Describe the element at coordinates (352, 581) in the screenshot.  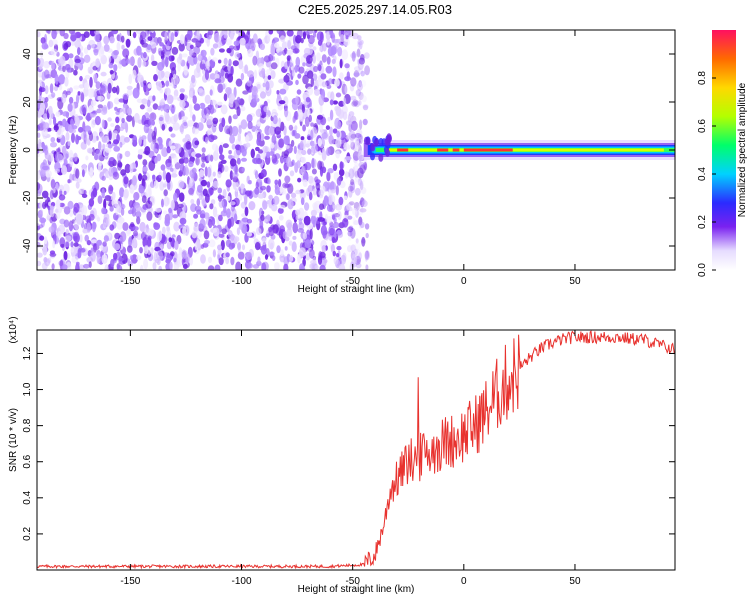
I see `x-tick-label: -50` at that location.